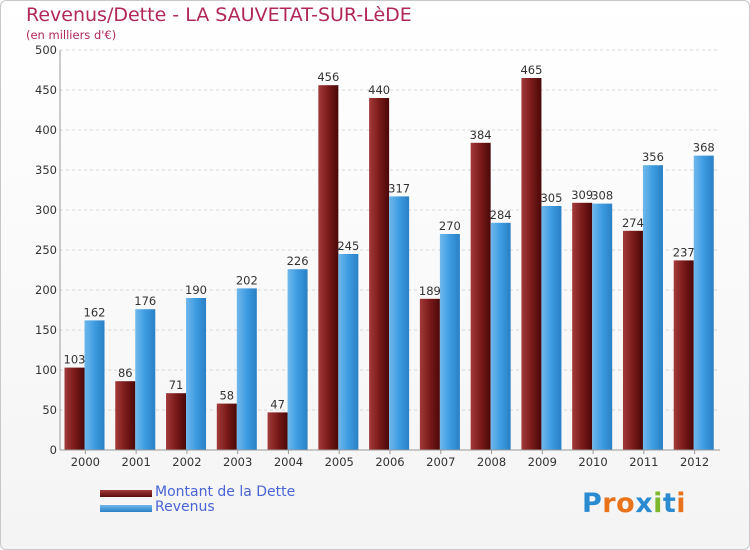 The width and height of the screenshot is (750, 550). I want to click on data-label: 309, so click(582, 195).